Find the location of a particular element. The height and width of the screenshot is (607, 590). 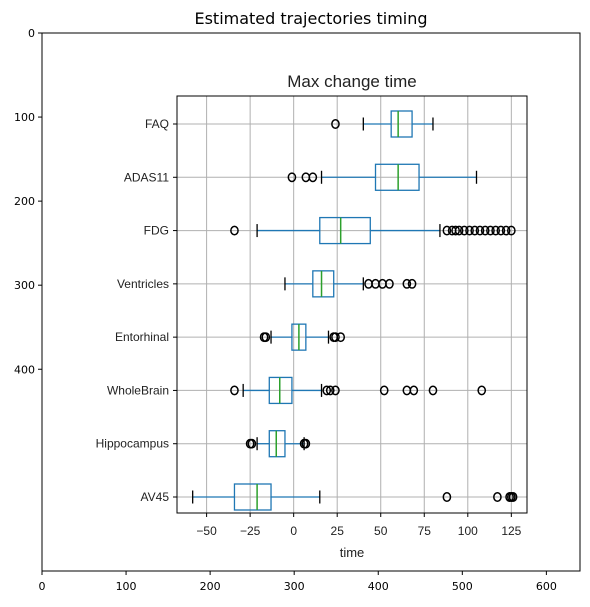

outer-x-tick-label: 600 is located at coordinates (546, 586).